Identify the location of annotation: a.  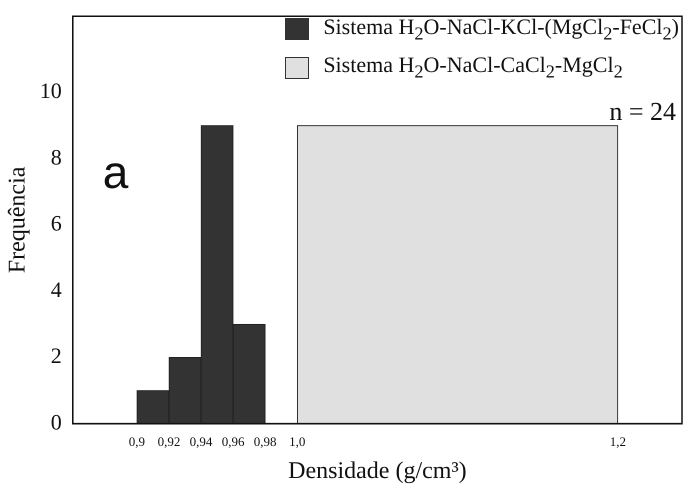
(115, 172).